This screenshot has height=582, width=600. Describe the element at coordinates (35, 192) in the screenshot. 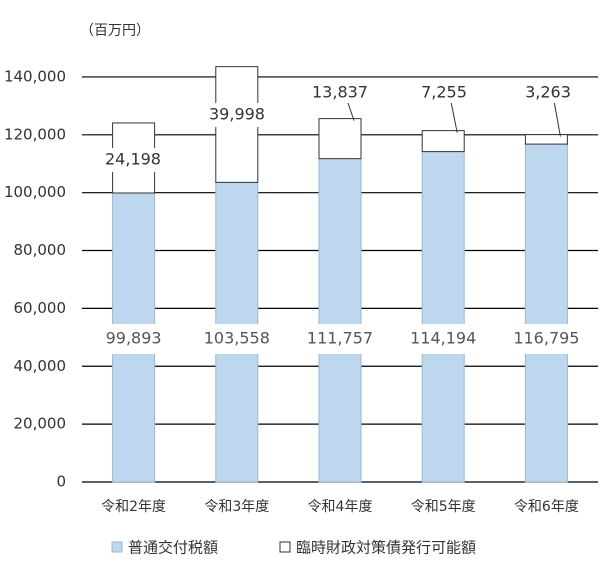

I see `y-tick-label: 100,000` at that location.